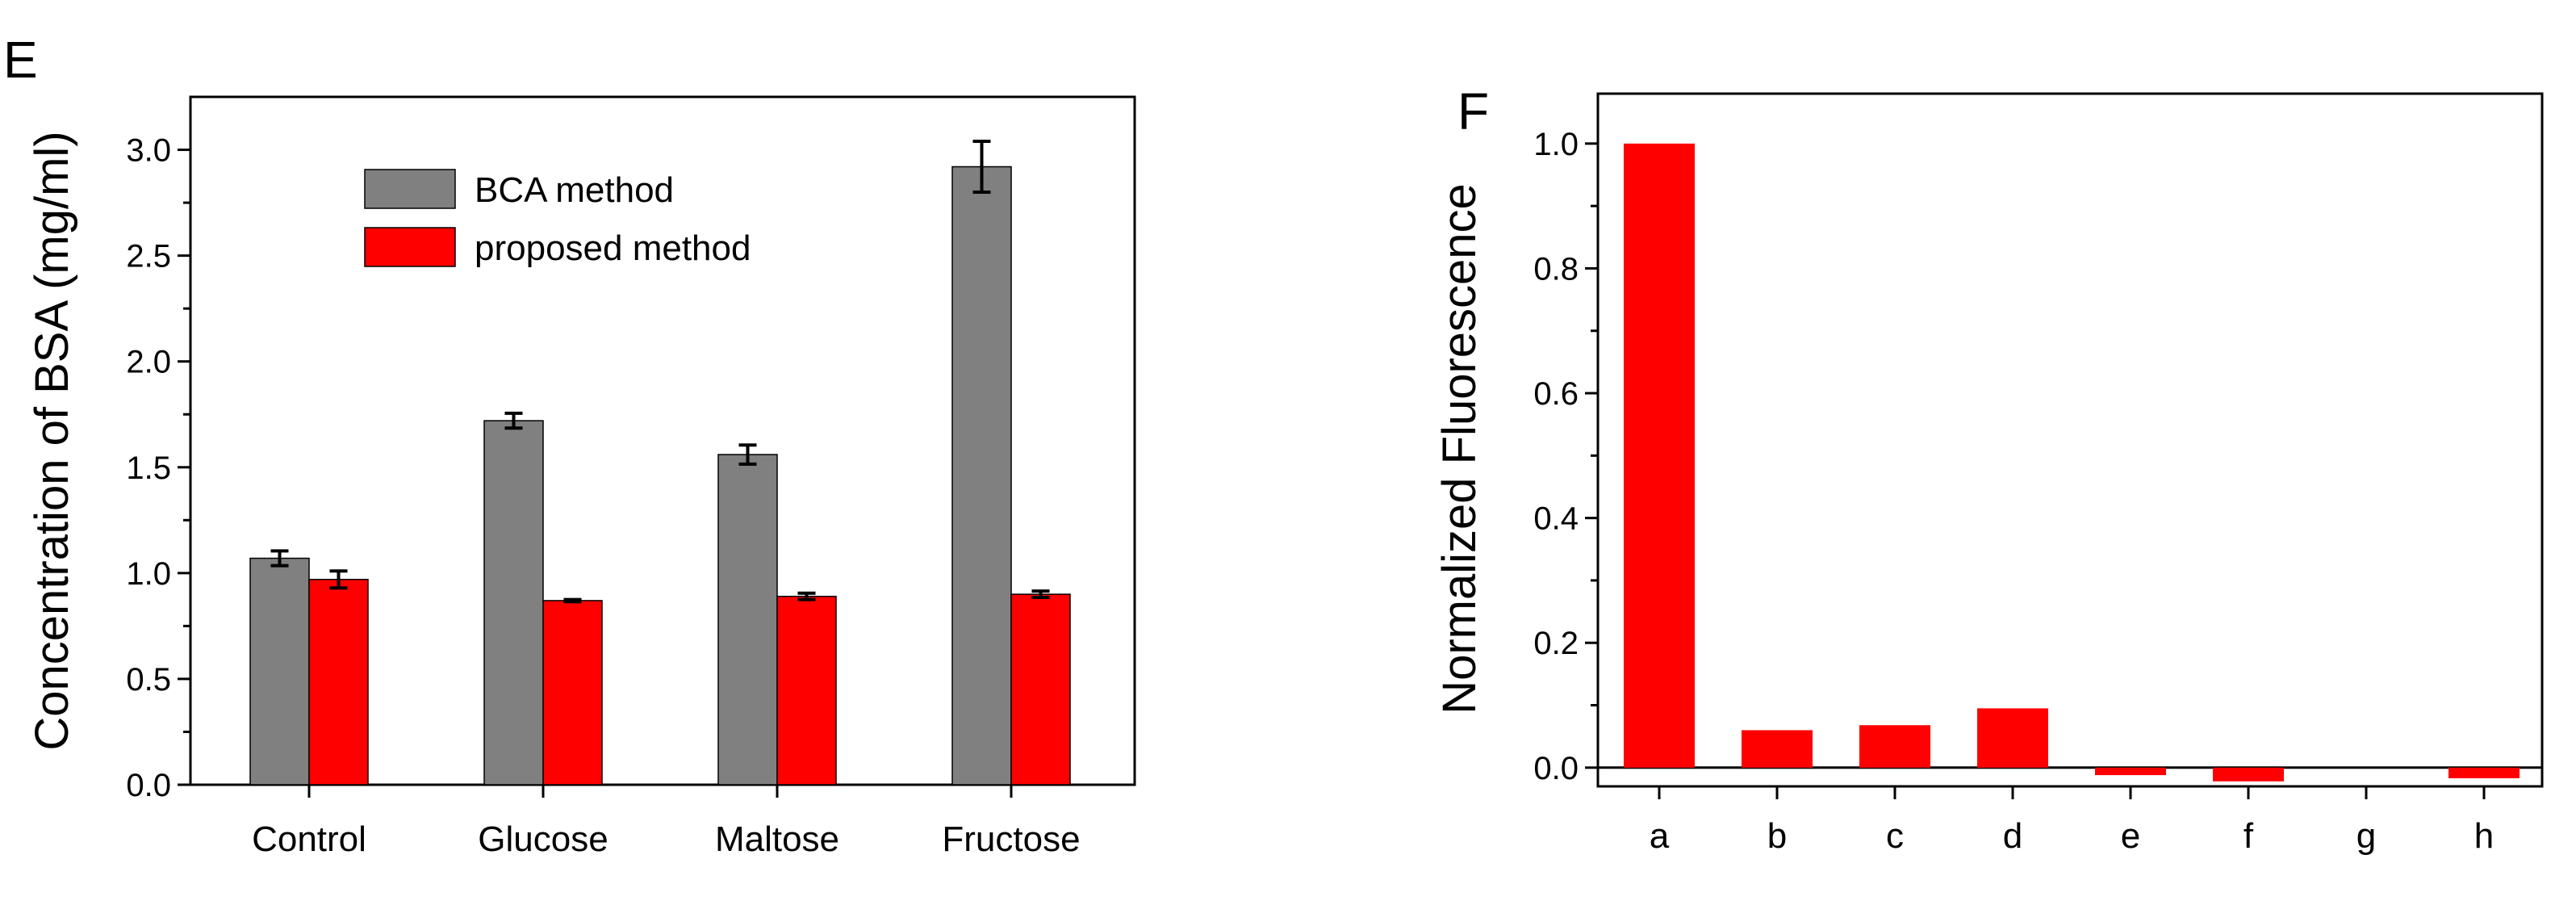 This screenshot has height=901, width=2576. What do you see at coordinates (1459, 449) in the screenshot?
I see `panel-f-y-axis-label: Normalized Fluorescence` at bounding box center [1459, 449].